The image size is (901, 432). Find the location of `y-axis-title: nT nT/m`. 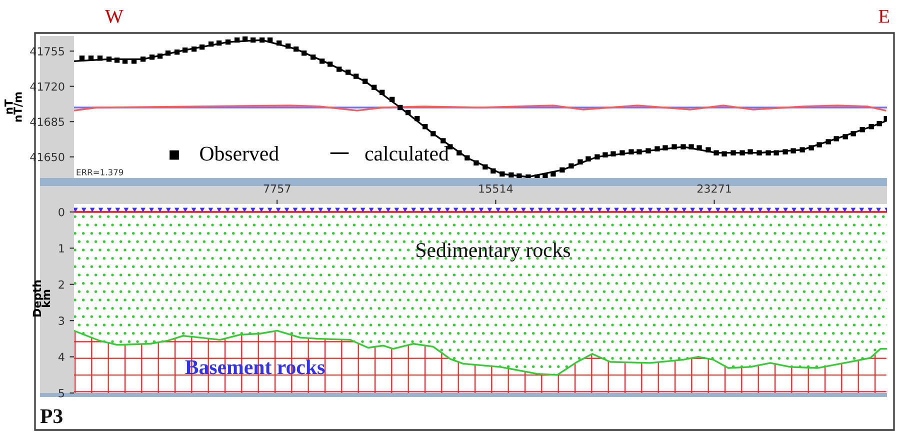

y-axis-title: nT nT/m is located at coordinates (13, 107).